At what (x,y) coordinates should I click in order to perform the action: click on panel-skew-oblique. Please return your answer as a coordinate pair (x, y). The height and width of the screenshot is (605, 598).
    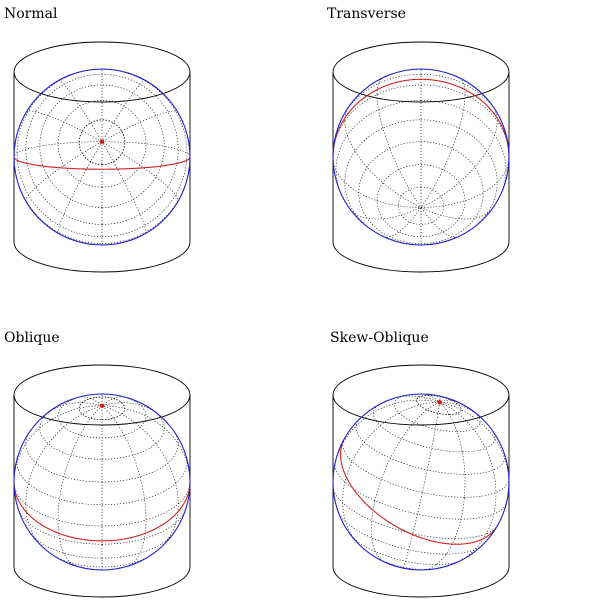
    Looking at the image, I should click on (421, 481).